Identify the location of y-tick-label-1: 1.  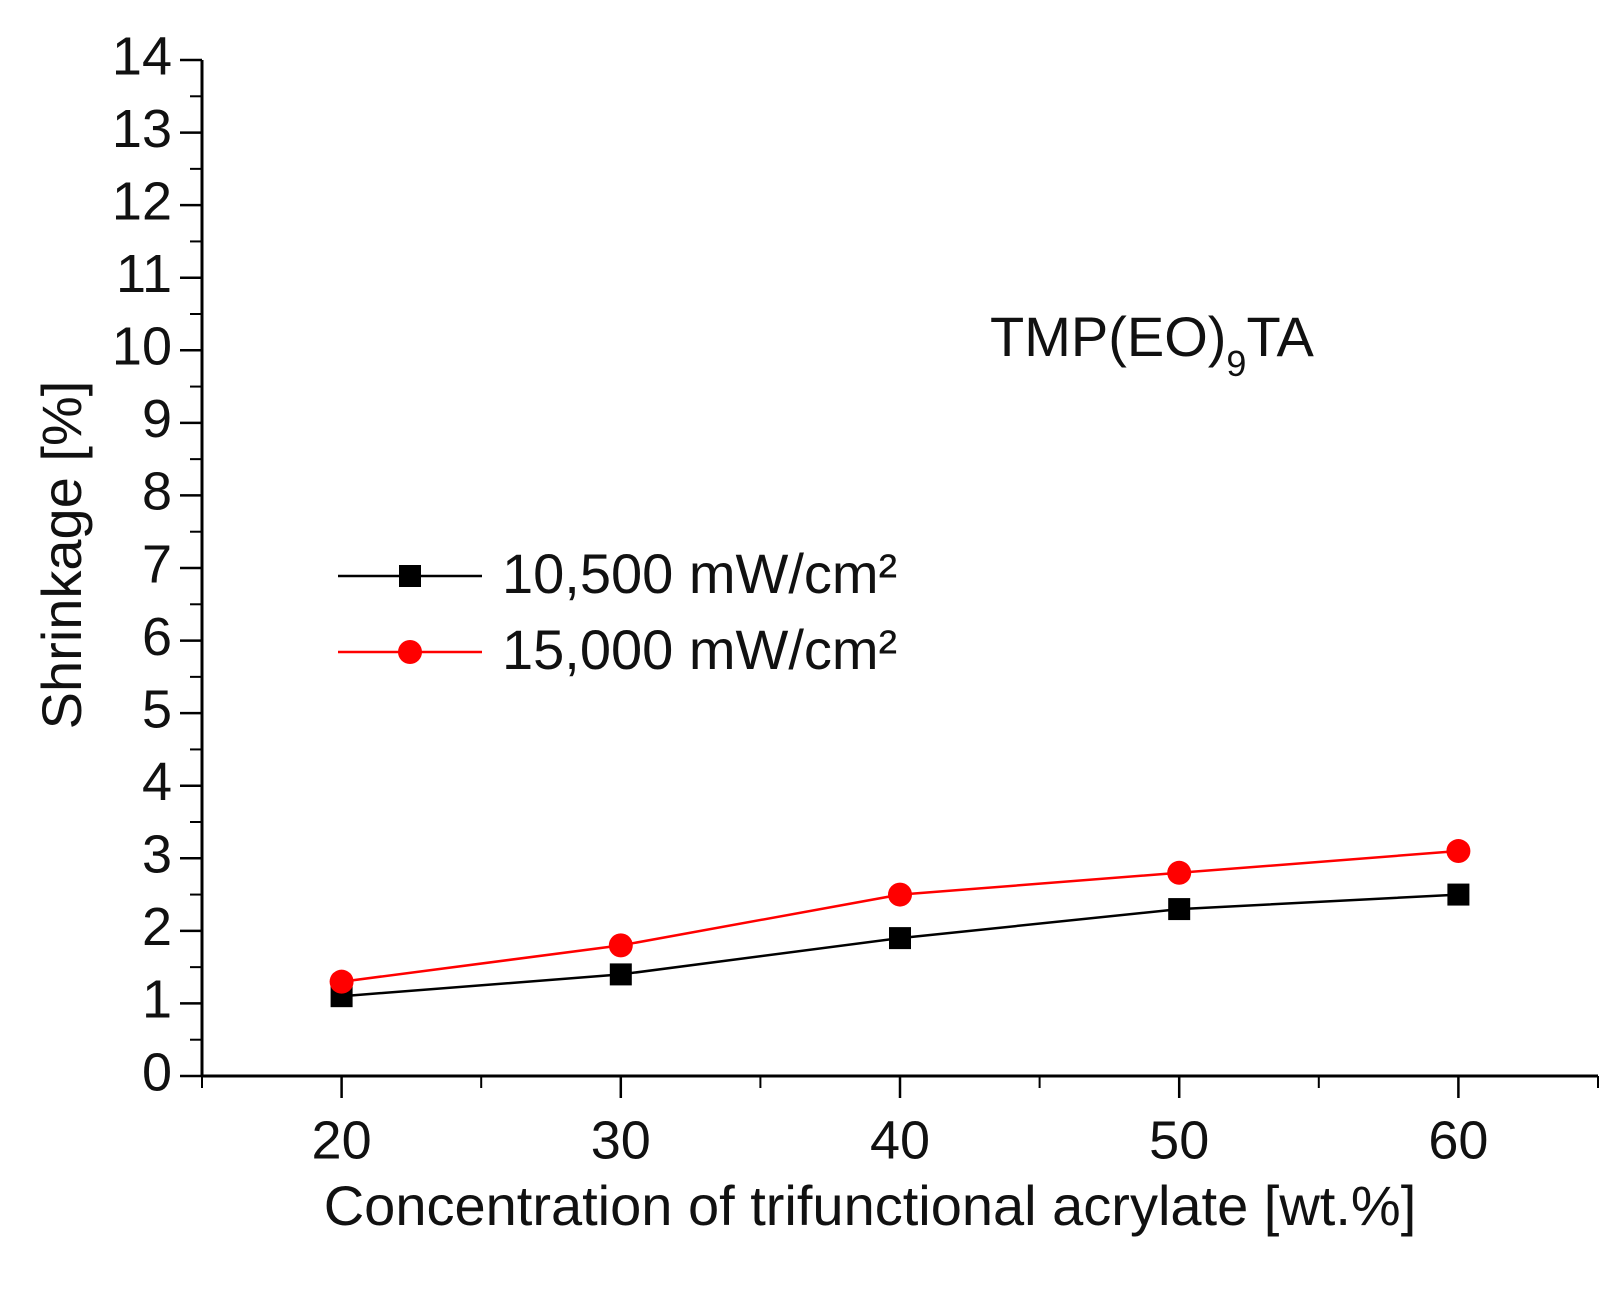
(157, 1000).